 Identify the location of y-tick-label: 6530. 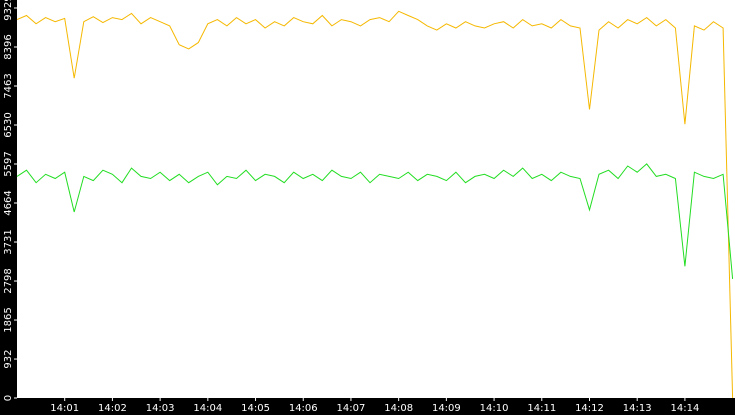
(8, 124).